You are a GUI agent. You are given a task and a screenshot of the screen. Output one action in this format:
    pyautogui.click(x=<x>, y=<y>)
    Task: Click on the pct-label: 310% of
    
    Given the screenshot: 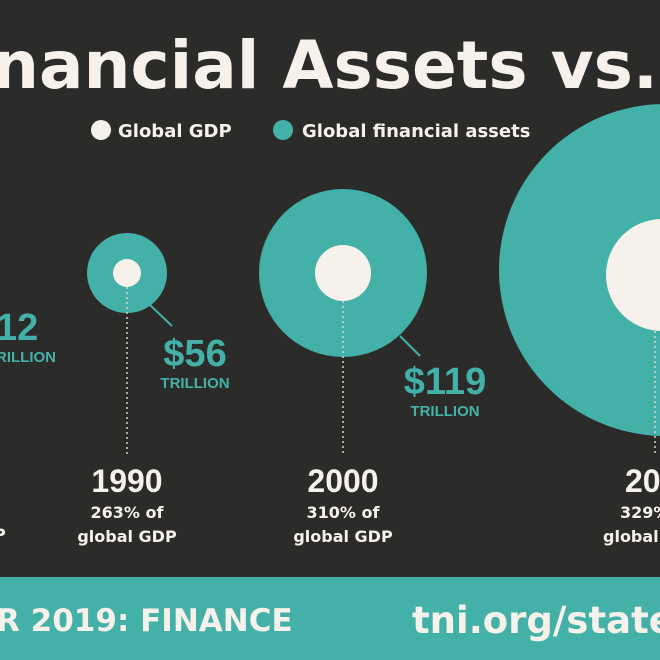 What is the action you would take?
    pyautogui.click(x=344, y=512)
    